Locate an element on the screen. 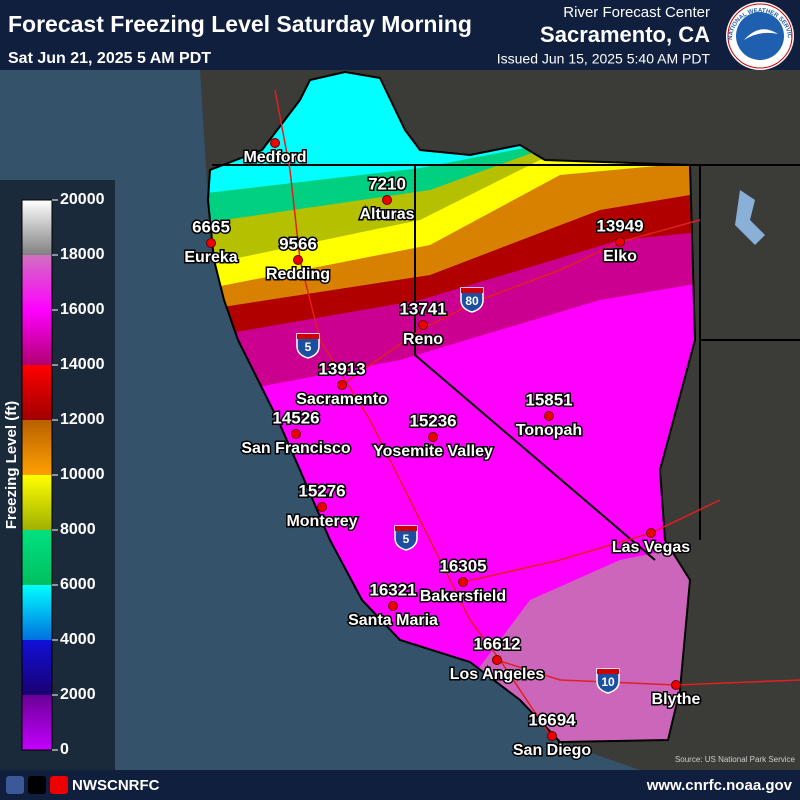 Image resolution: width=800 pixels, height=800 pixels. city: Elko 13949 is located at coordinates (620, 241).